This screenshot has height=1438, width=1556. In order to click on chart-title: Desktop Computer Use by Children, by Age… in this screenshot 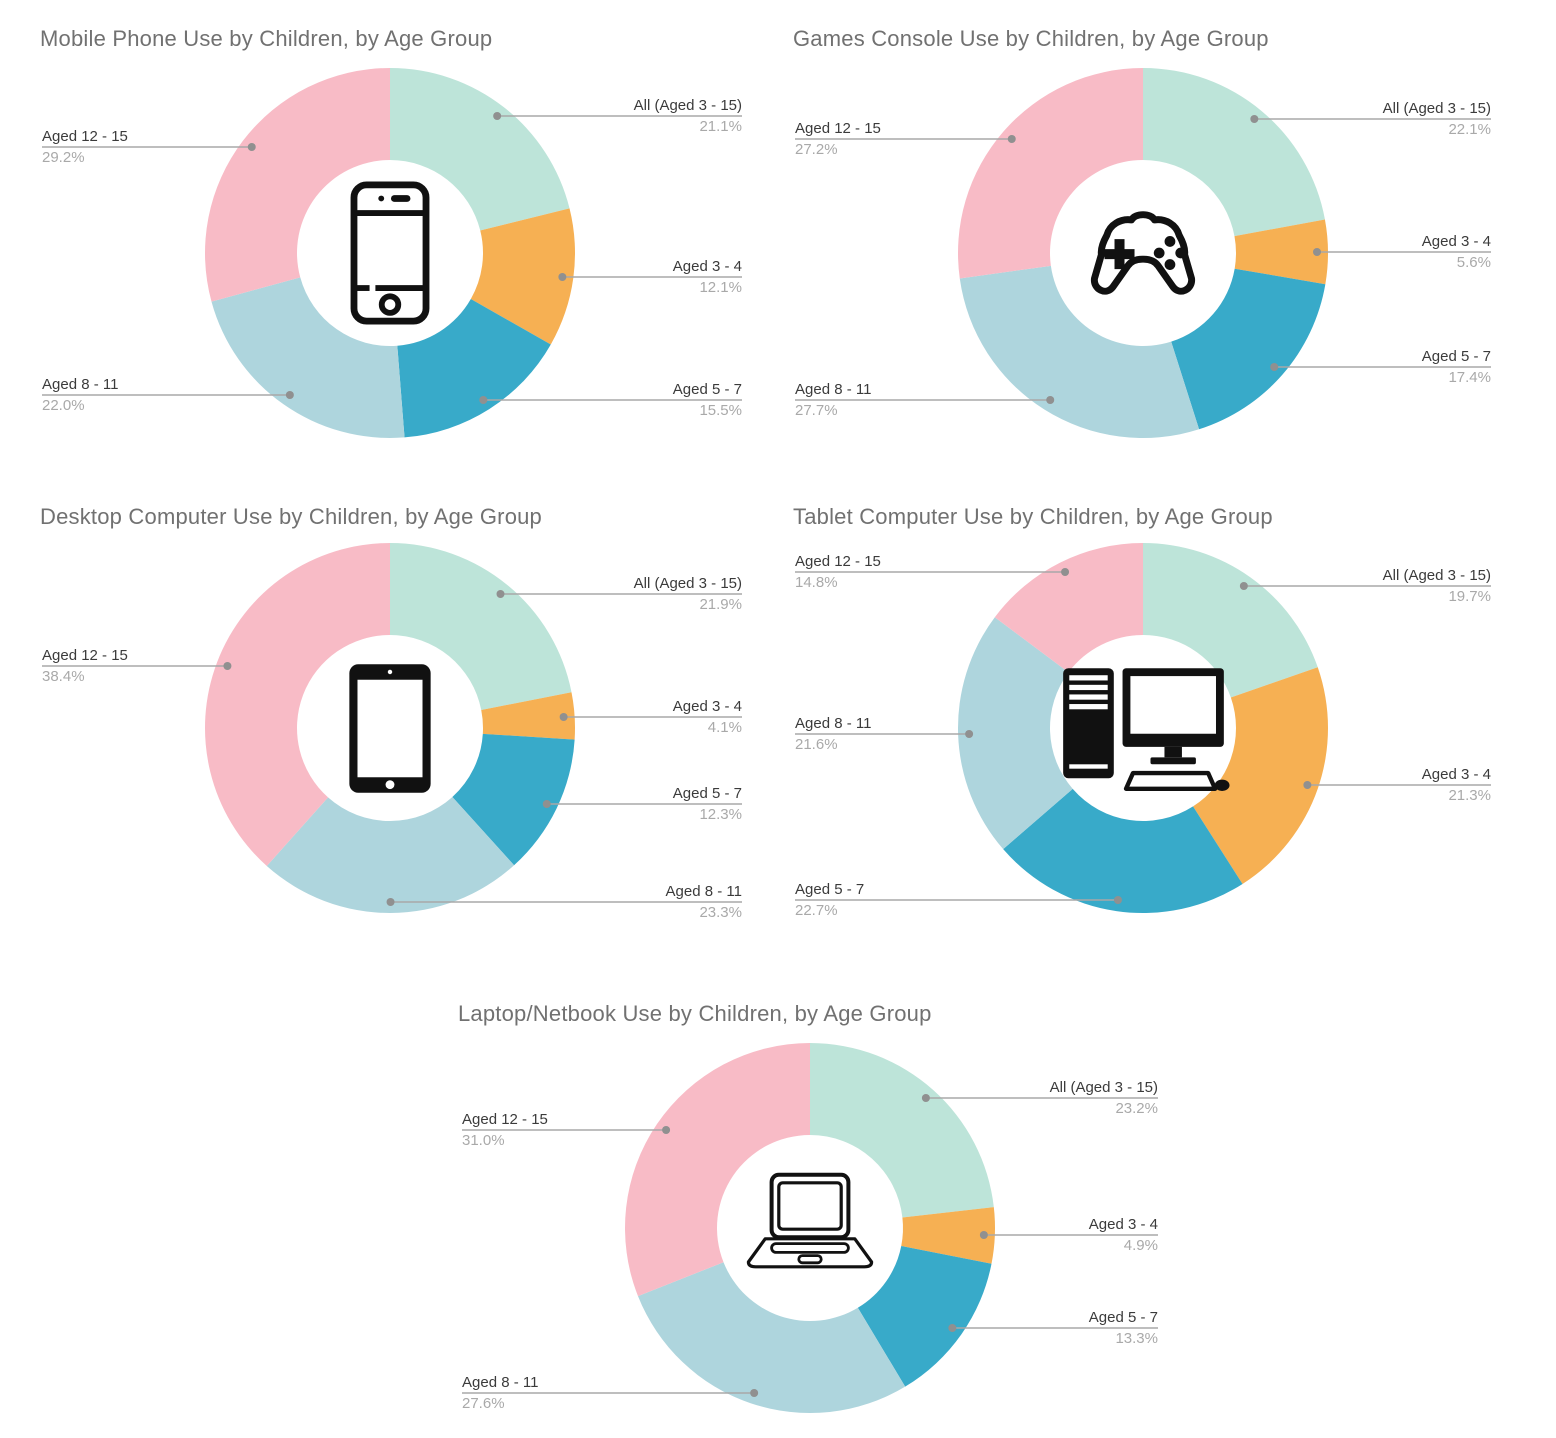, I will do `click(291, 516)`.